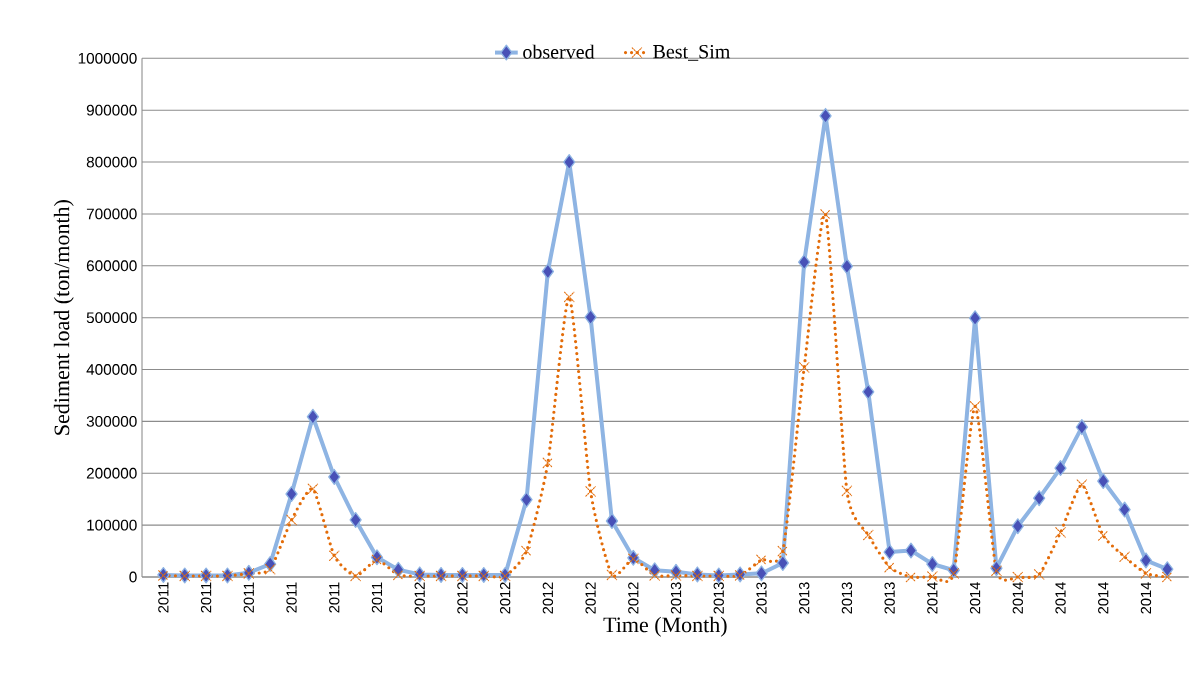  What do you see at coordinates (111, 473) in the screenshot?
I see `y-tick-label: 200000` at bounding box center [111, 473].